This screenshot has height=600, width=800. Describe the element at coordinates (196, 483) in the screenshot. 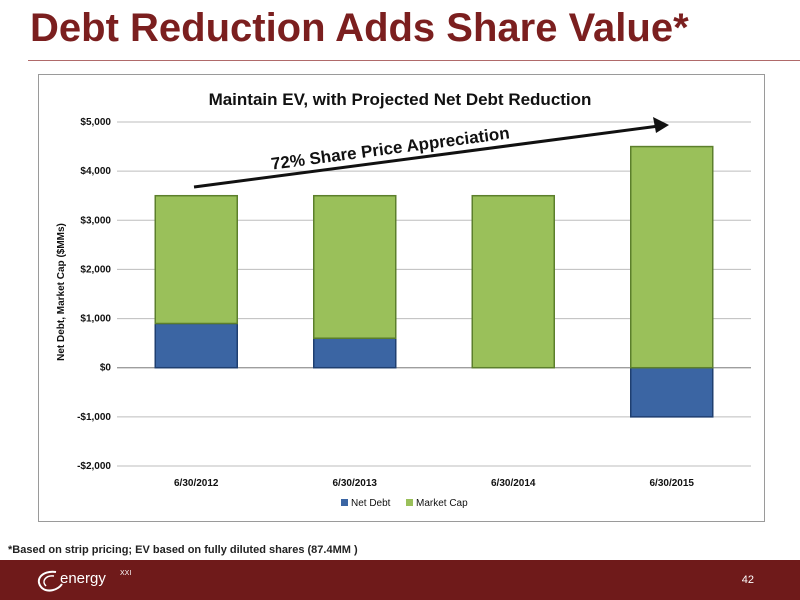

I see `x-tick-label: 6/30/2012` at that location.